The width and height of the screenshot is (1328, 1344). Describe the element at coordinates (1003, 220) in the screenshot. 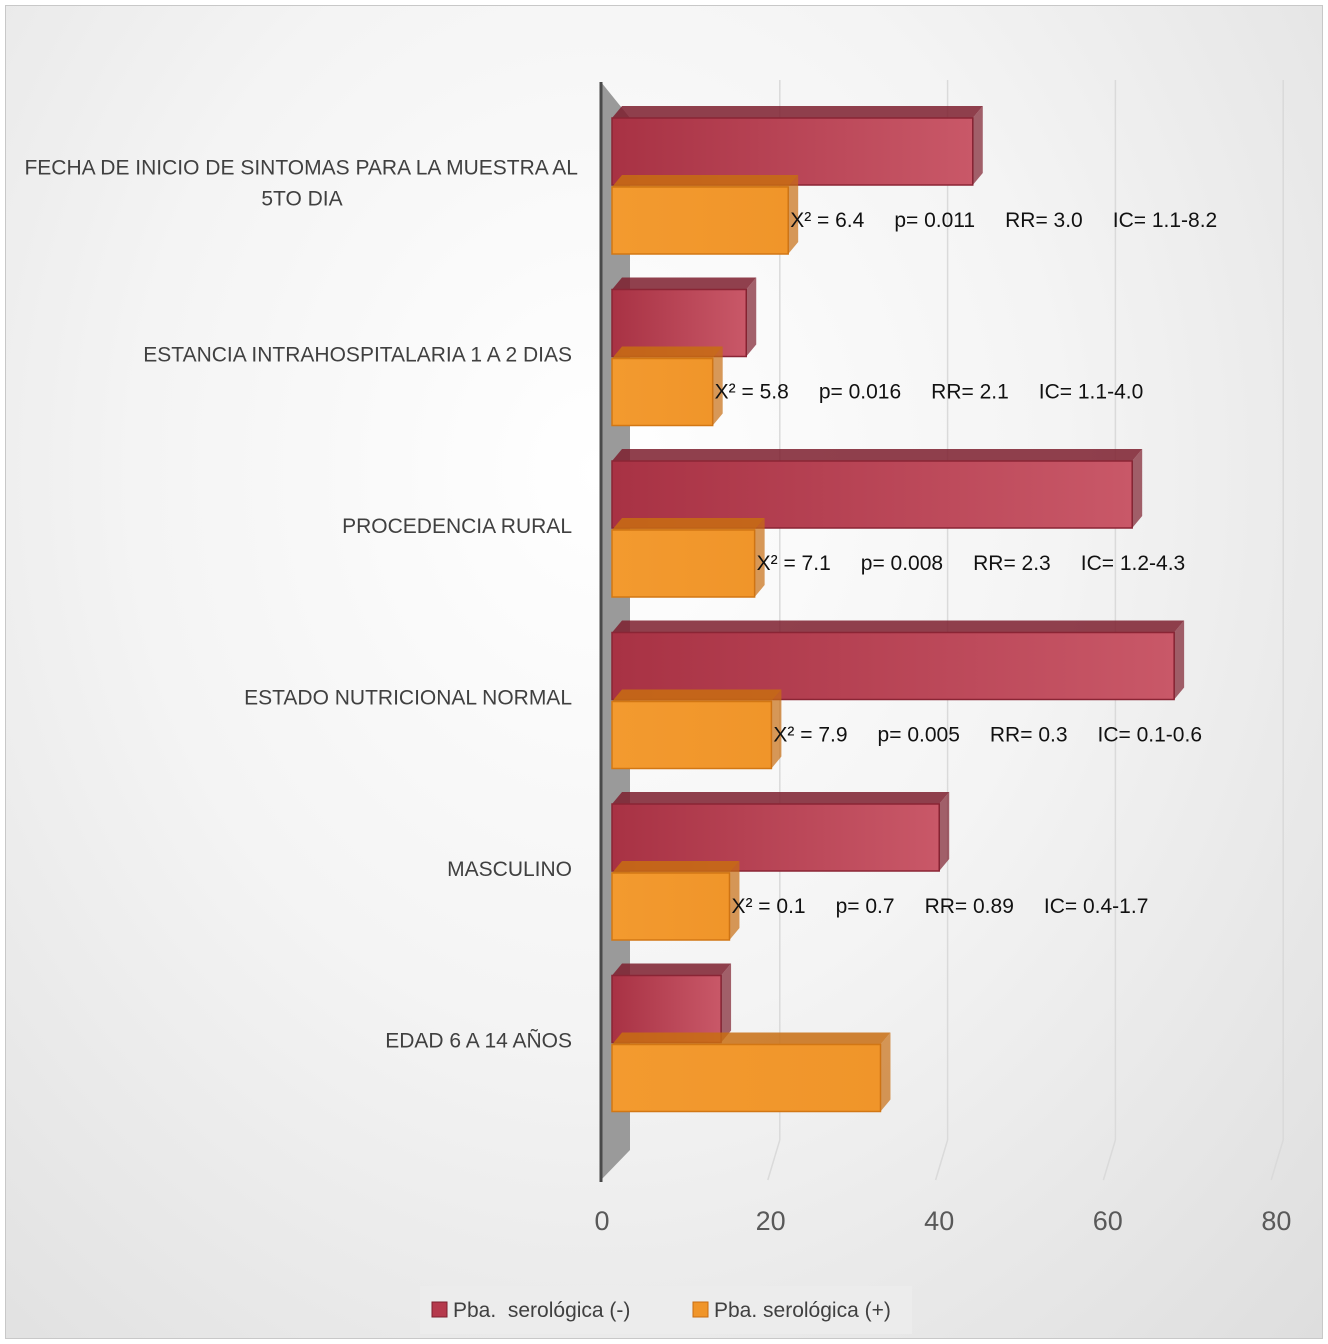

I see `stat-annotation: X² = 6.4 p= 0.011 RR= 3.0 IC= 1.1-8.2` at that location.